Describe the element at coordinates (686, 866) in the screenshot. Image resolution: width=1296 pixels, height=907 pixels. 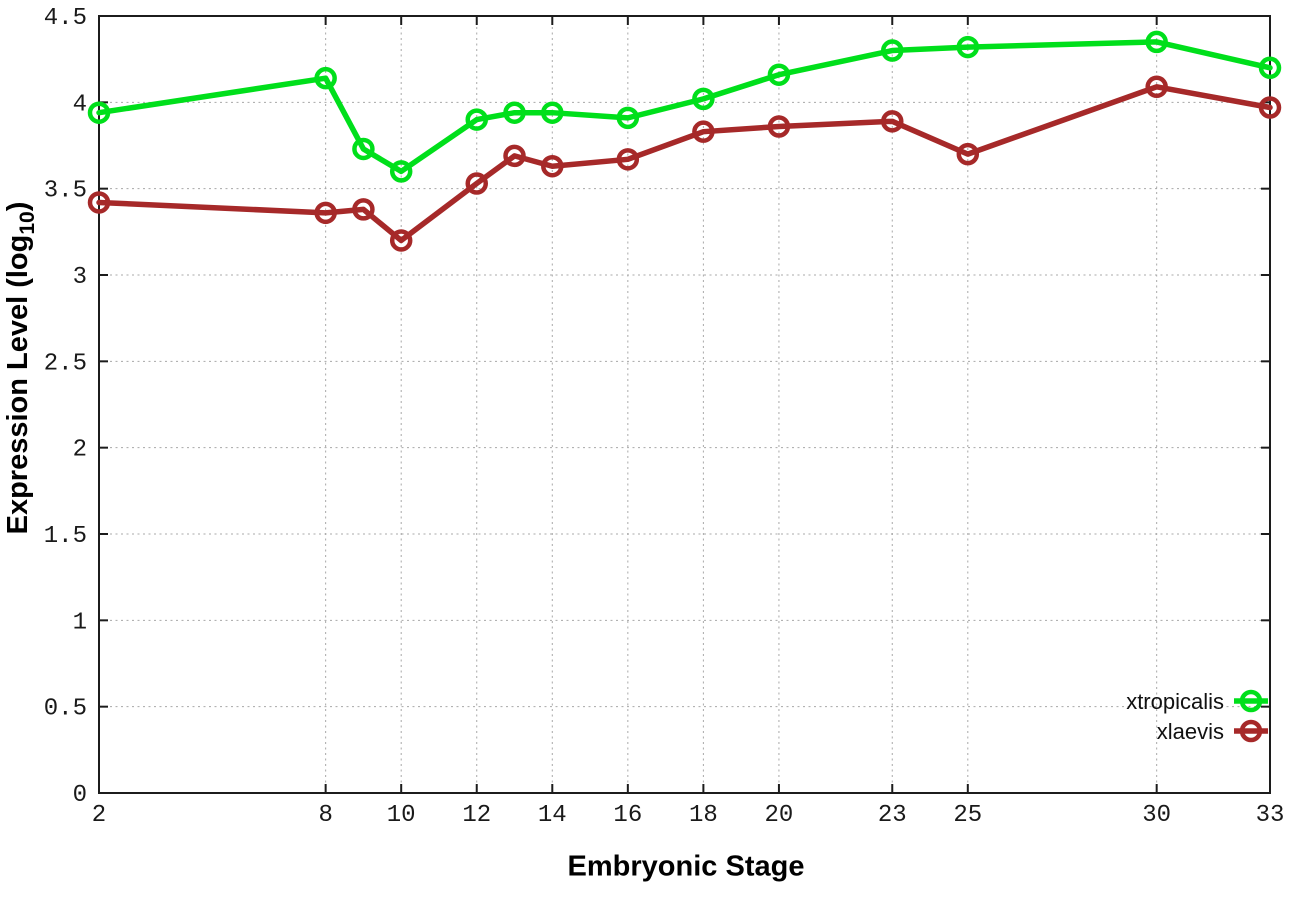
I see `x-axis-title: Embryonic Stage` at that location.